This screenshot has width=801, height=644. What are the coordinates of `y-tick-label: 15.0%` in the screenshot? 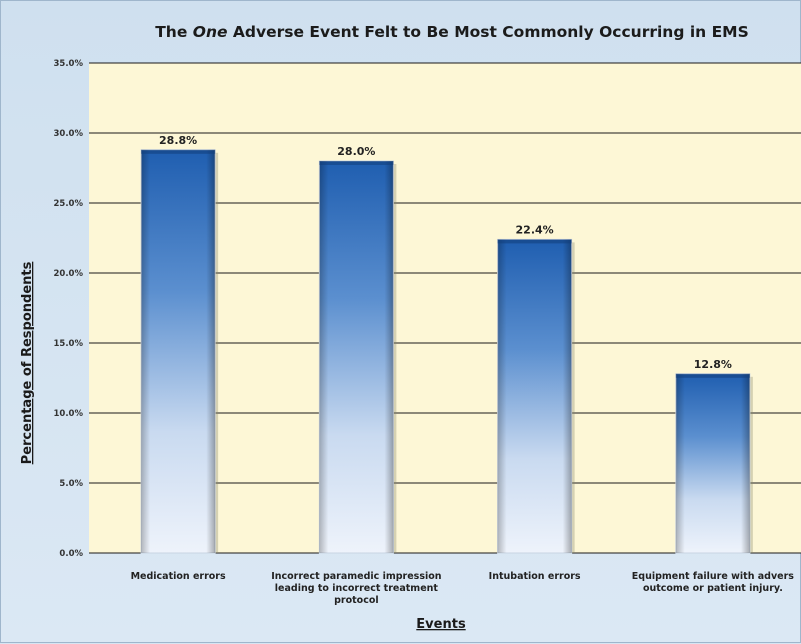 It's located at (69, 344).